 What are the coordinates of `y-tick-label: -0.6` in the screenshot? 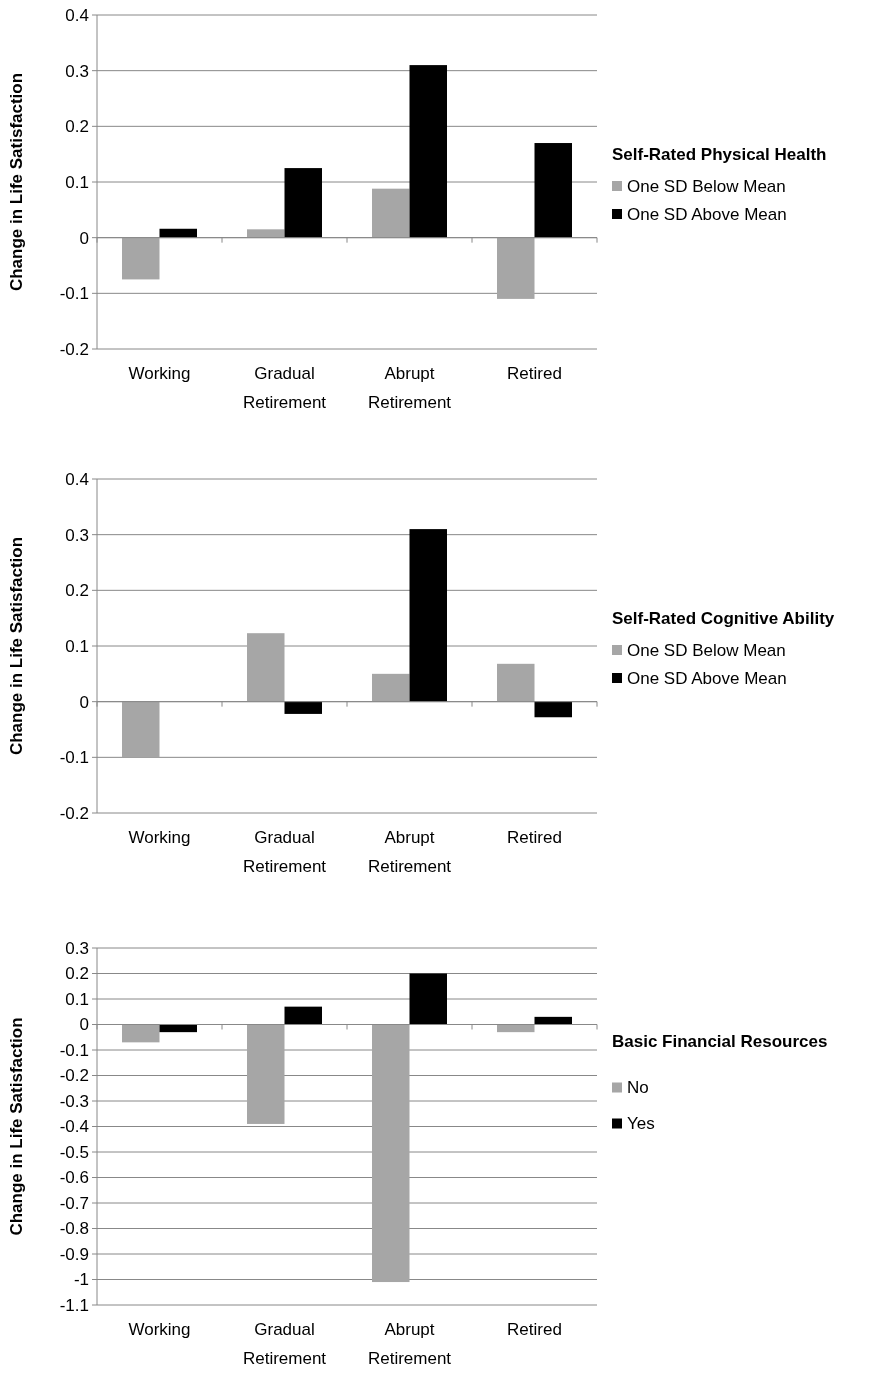 It's located at (74, 1178).